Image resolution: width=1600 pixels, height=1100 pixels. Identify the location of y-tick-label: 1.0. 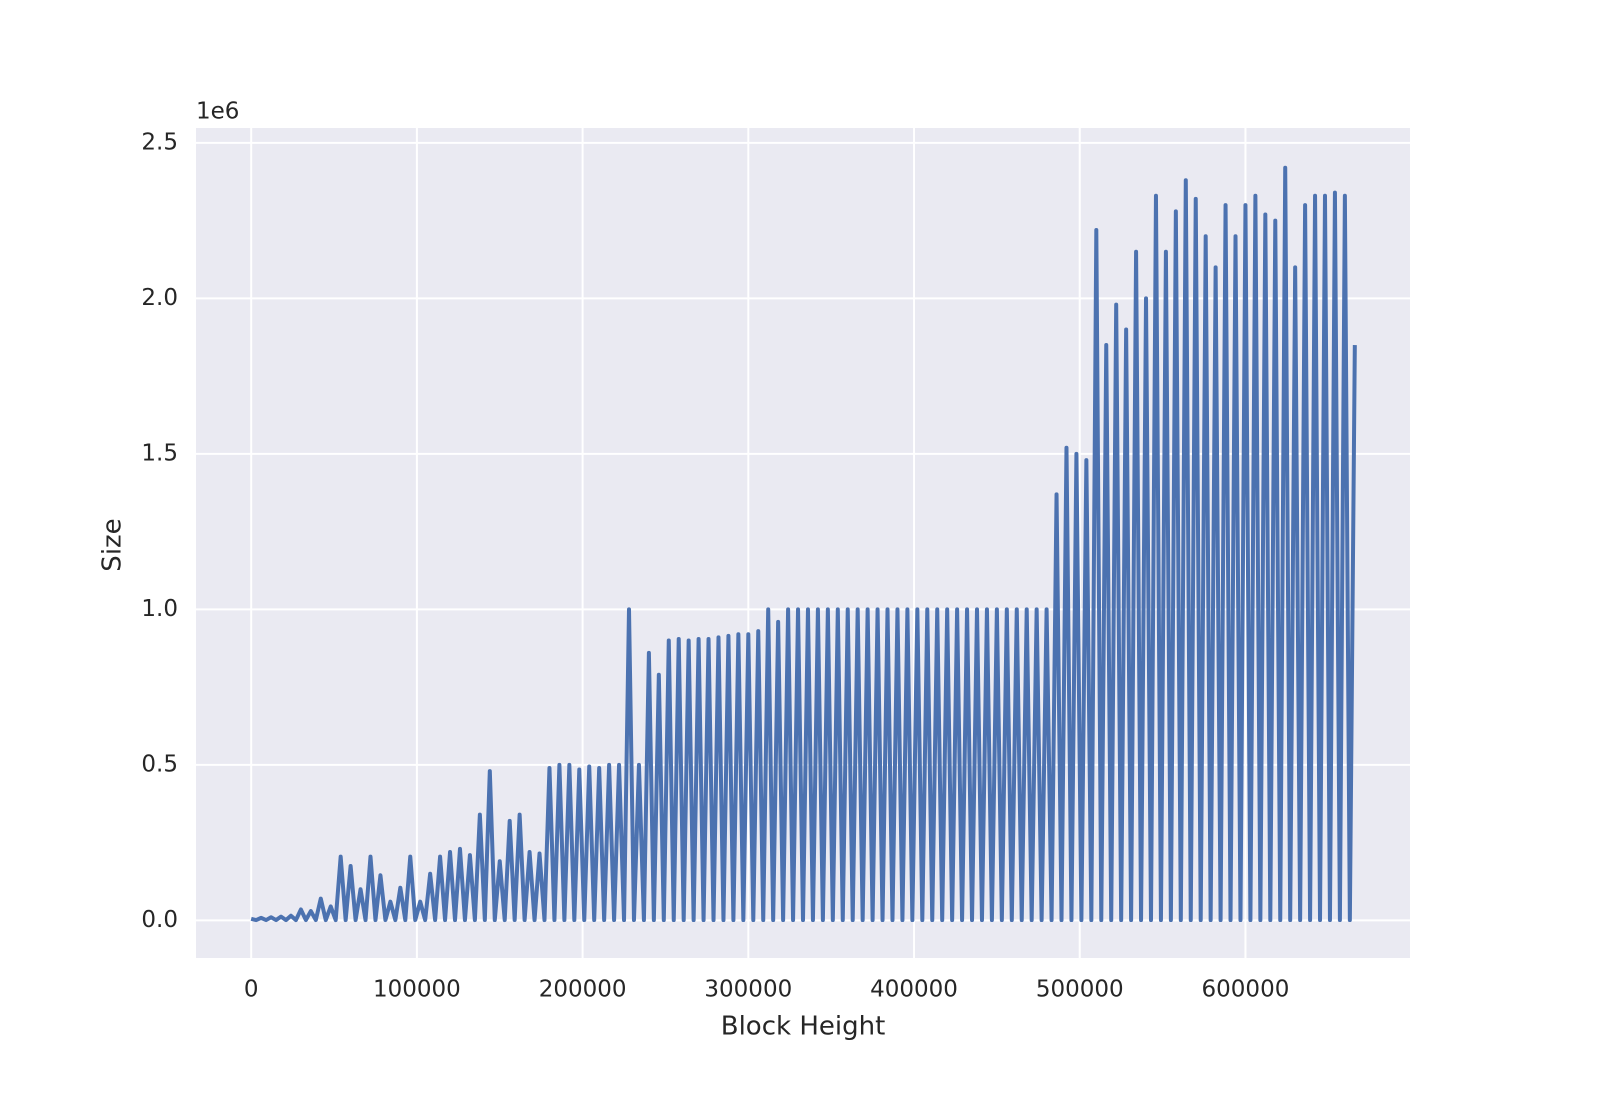
(159, 609).